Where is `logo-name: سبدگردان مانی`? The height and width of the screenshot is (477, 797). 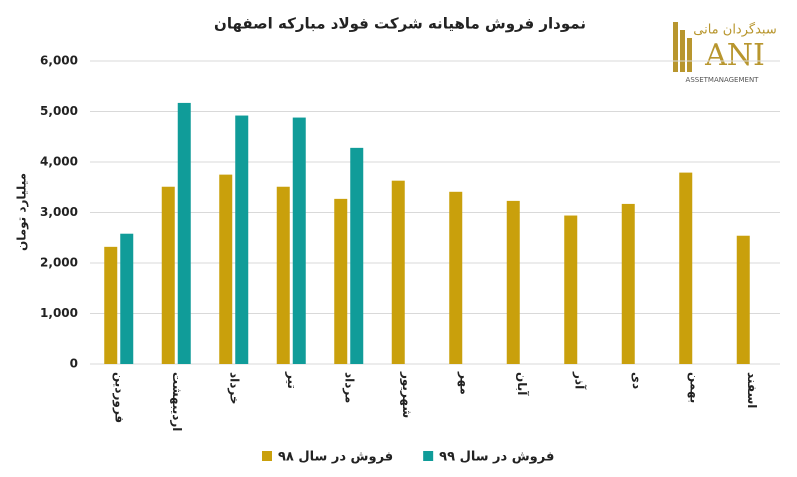 logo-name: سبدگردان مانی is located at coordinates (734, 30).